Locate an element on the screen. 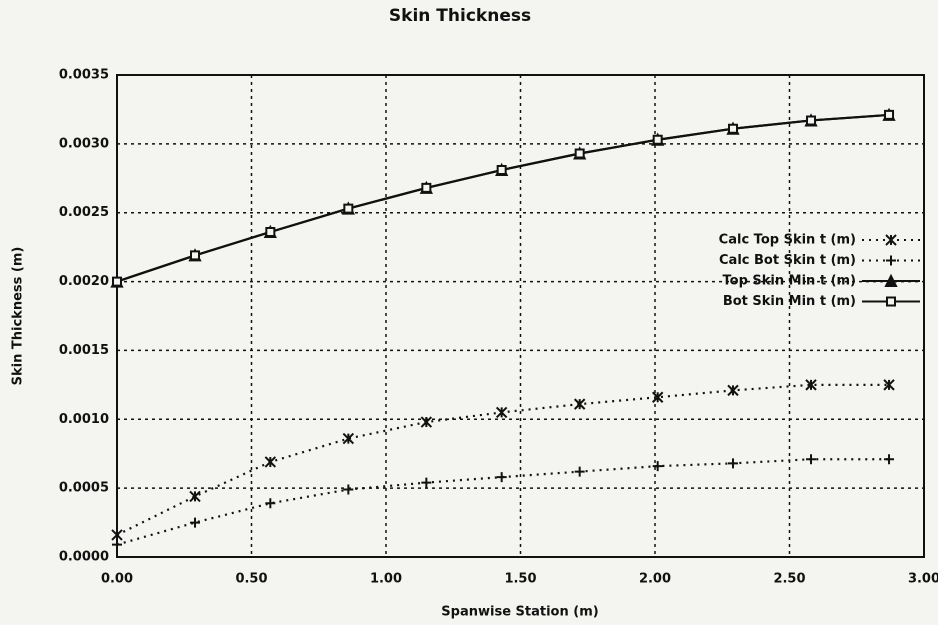 This screenshot has width=938, height=625. legend-label: Top Skin Min t (m) is located at coordinates (790, 281).